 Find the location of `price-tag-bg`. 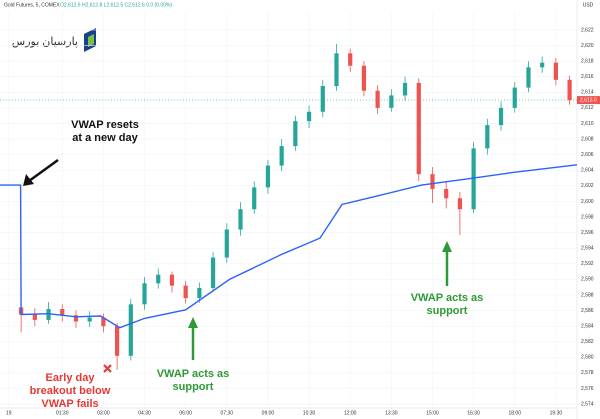

price-tag-bg is located at coordinates (588, 100).